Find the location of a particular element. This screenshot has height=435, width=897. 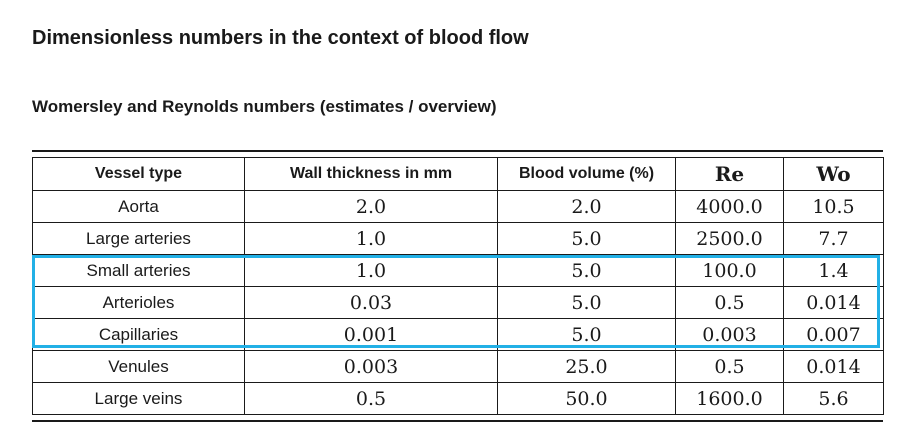

cell-womersley: 5.6 is located at coordinates (833, 398).